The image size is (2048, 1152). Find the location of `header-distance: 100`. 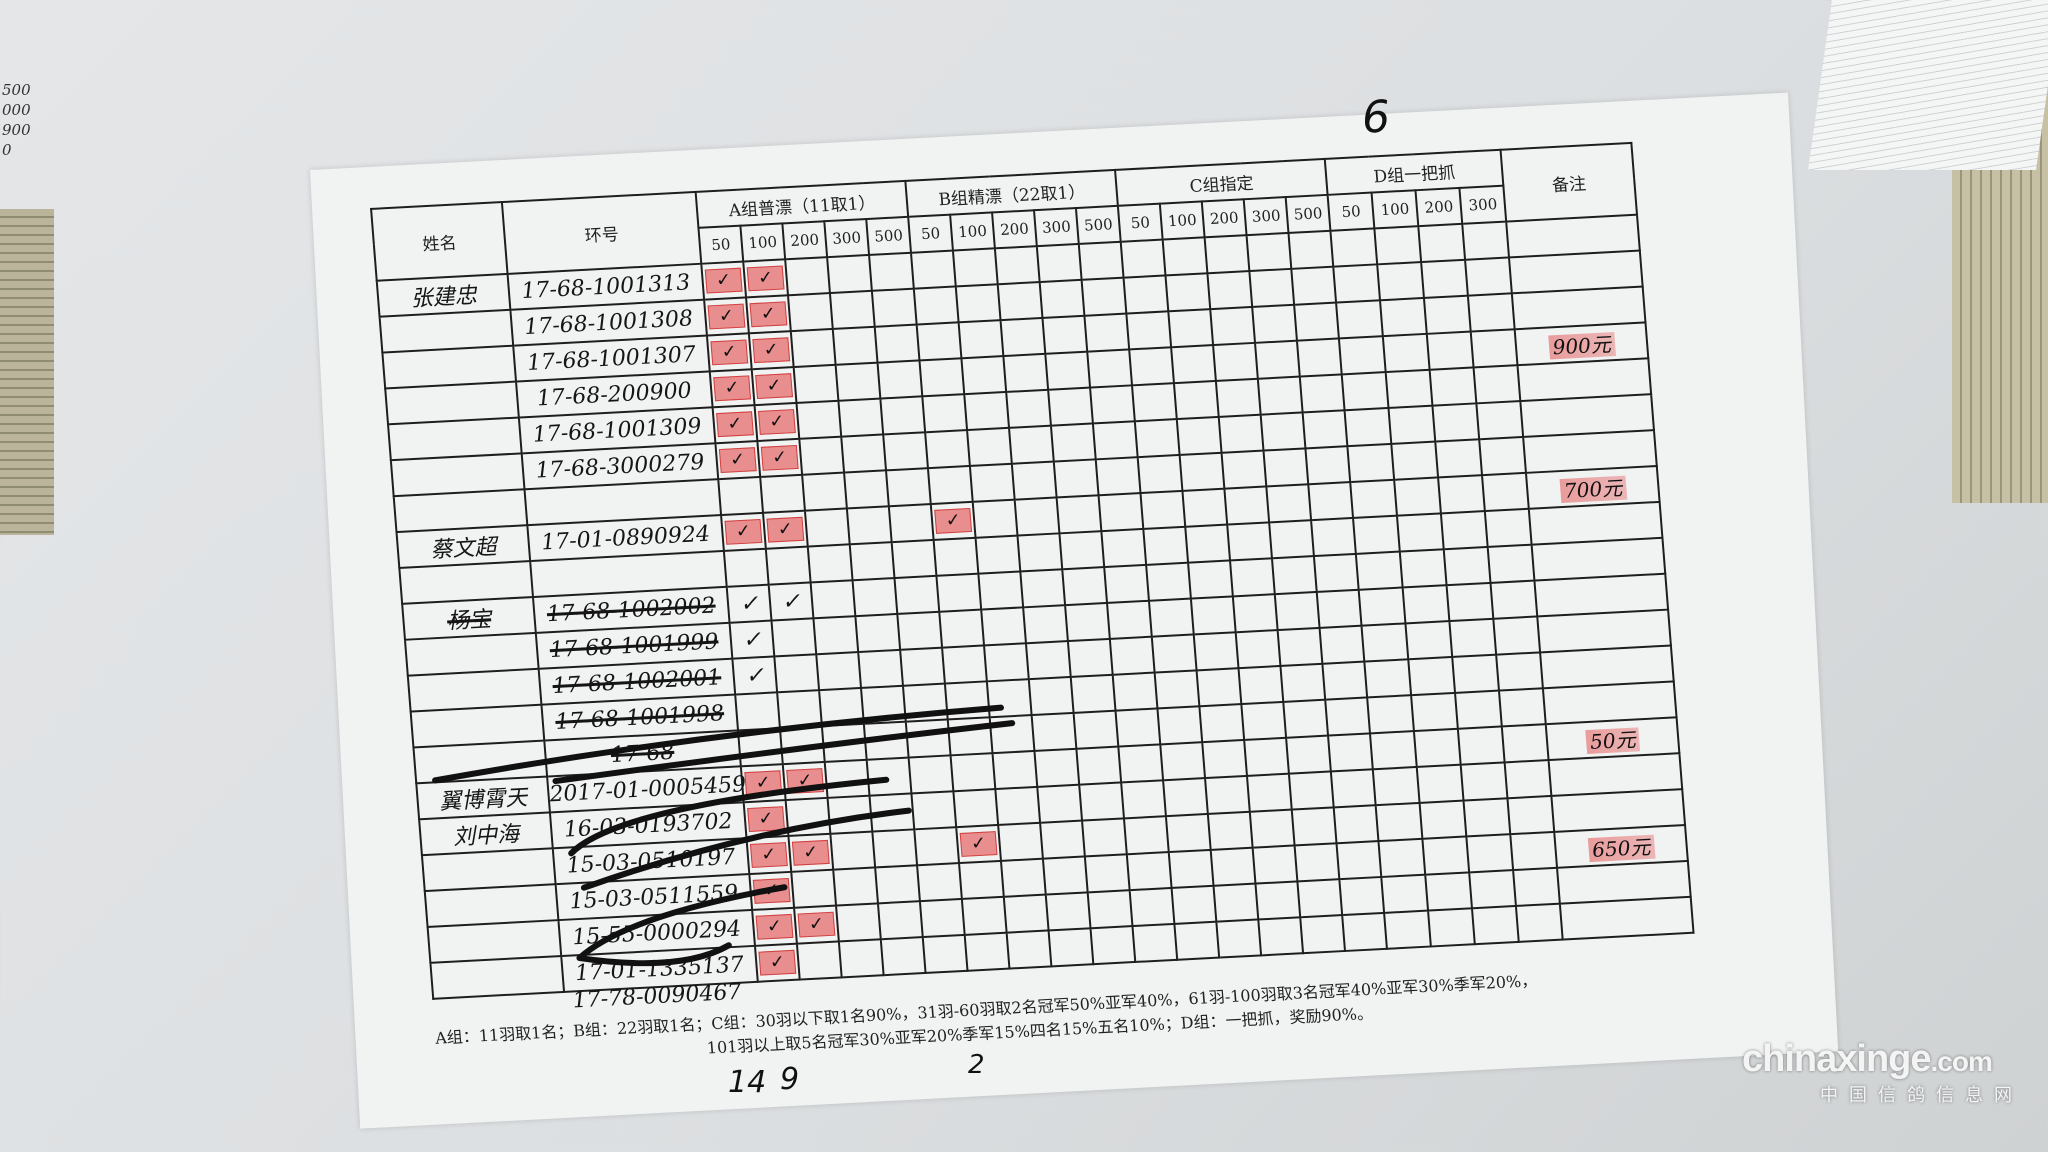

header-distance: 100 is located at coordinates (1395, 209).